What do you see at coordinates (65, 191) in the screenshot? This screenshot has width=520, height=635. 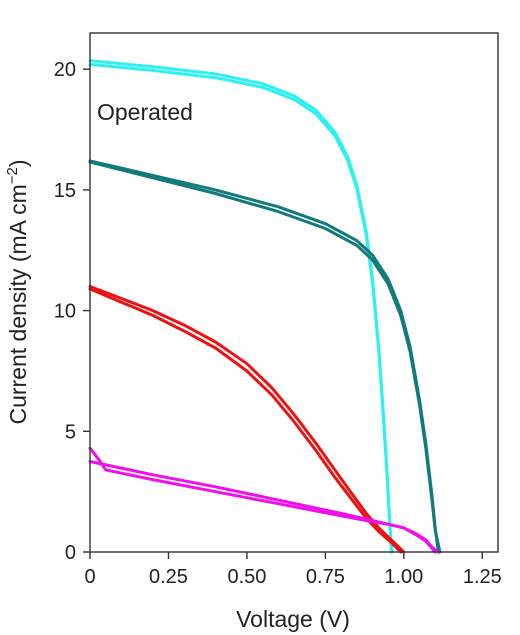 I see `y-tick-label: 15` at bounding box center [65, 191].